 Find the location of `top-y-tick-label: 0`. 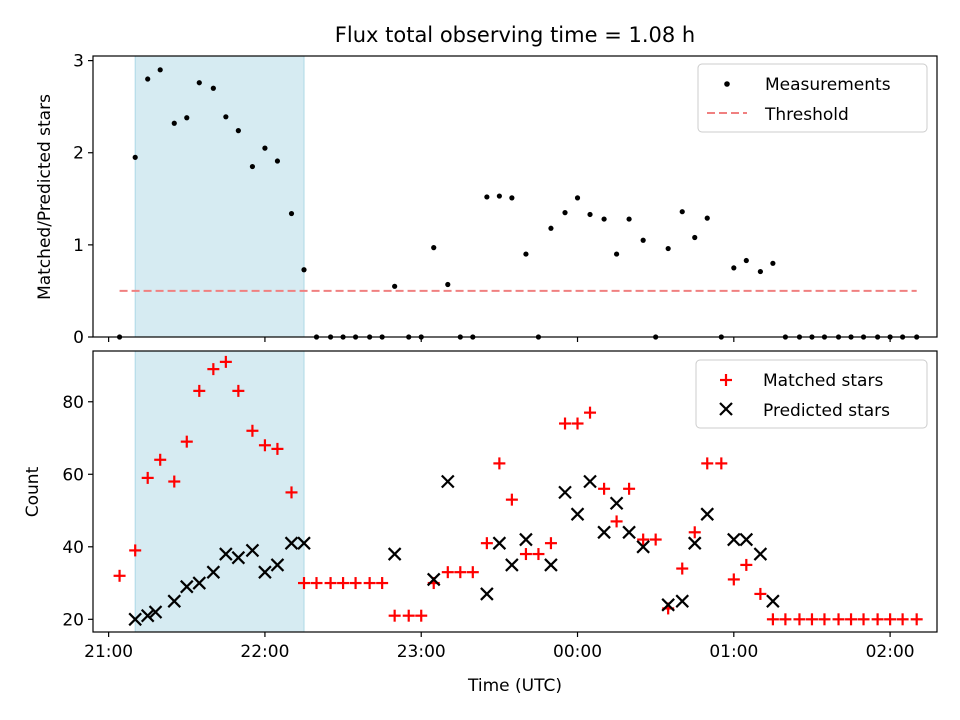

top-y-tick-label: 0 is located at coordinates (78, 338).